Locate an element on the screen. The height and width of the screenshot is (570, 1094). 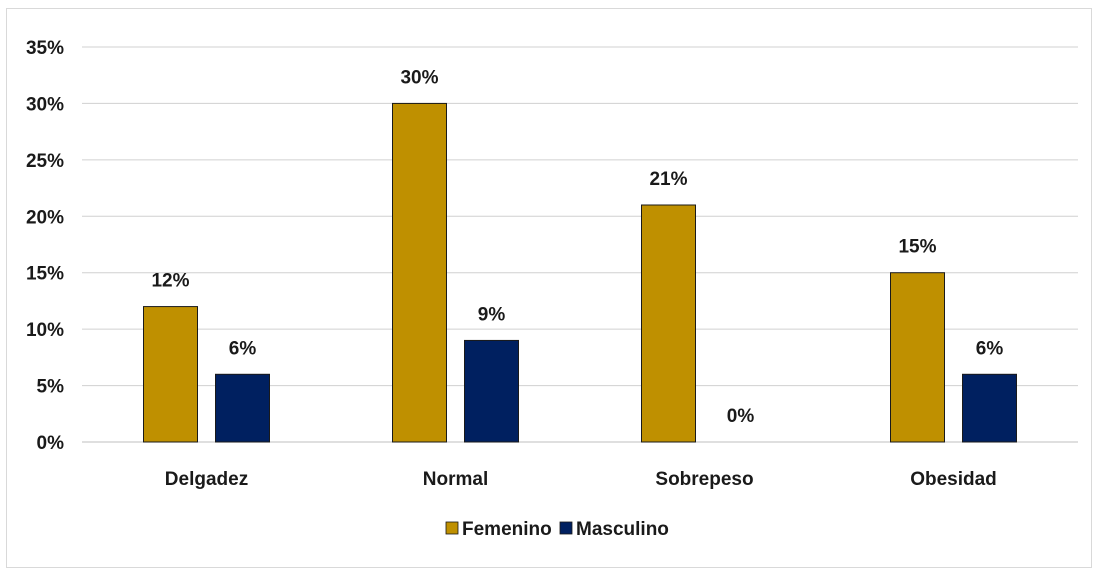
legend-label: Masculino is located at coordinates (622, 529).